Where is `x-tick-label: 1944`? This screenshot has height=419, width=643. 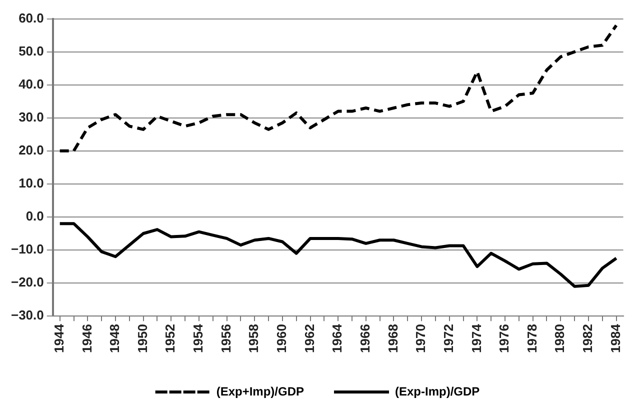
x-tick-label: 1944 is located at coordinates (58, 338).